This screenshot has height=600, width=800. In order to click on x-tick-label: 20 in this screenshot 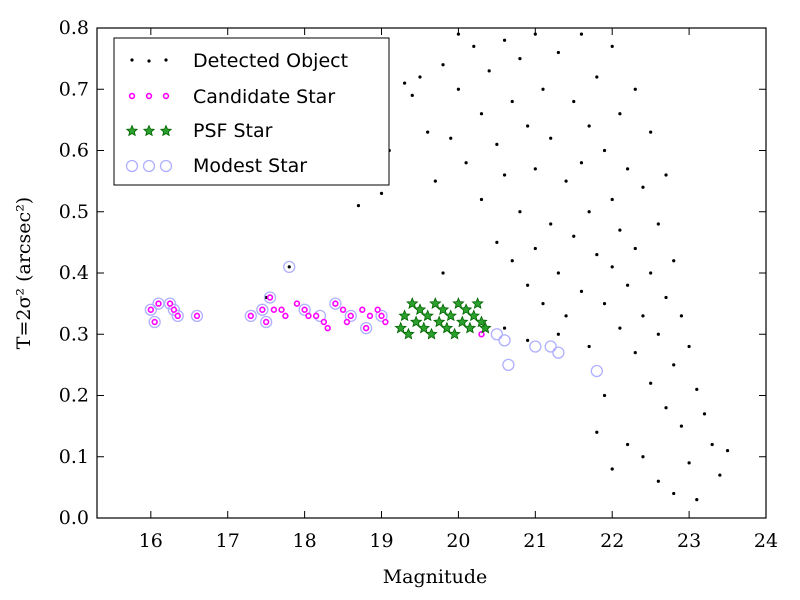, I will do `click(458, 541)`.